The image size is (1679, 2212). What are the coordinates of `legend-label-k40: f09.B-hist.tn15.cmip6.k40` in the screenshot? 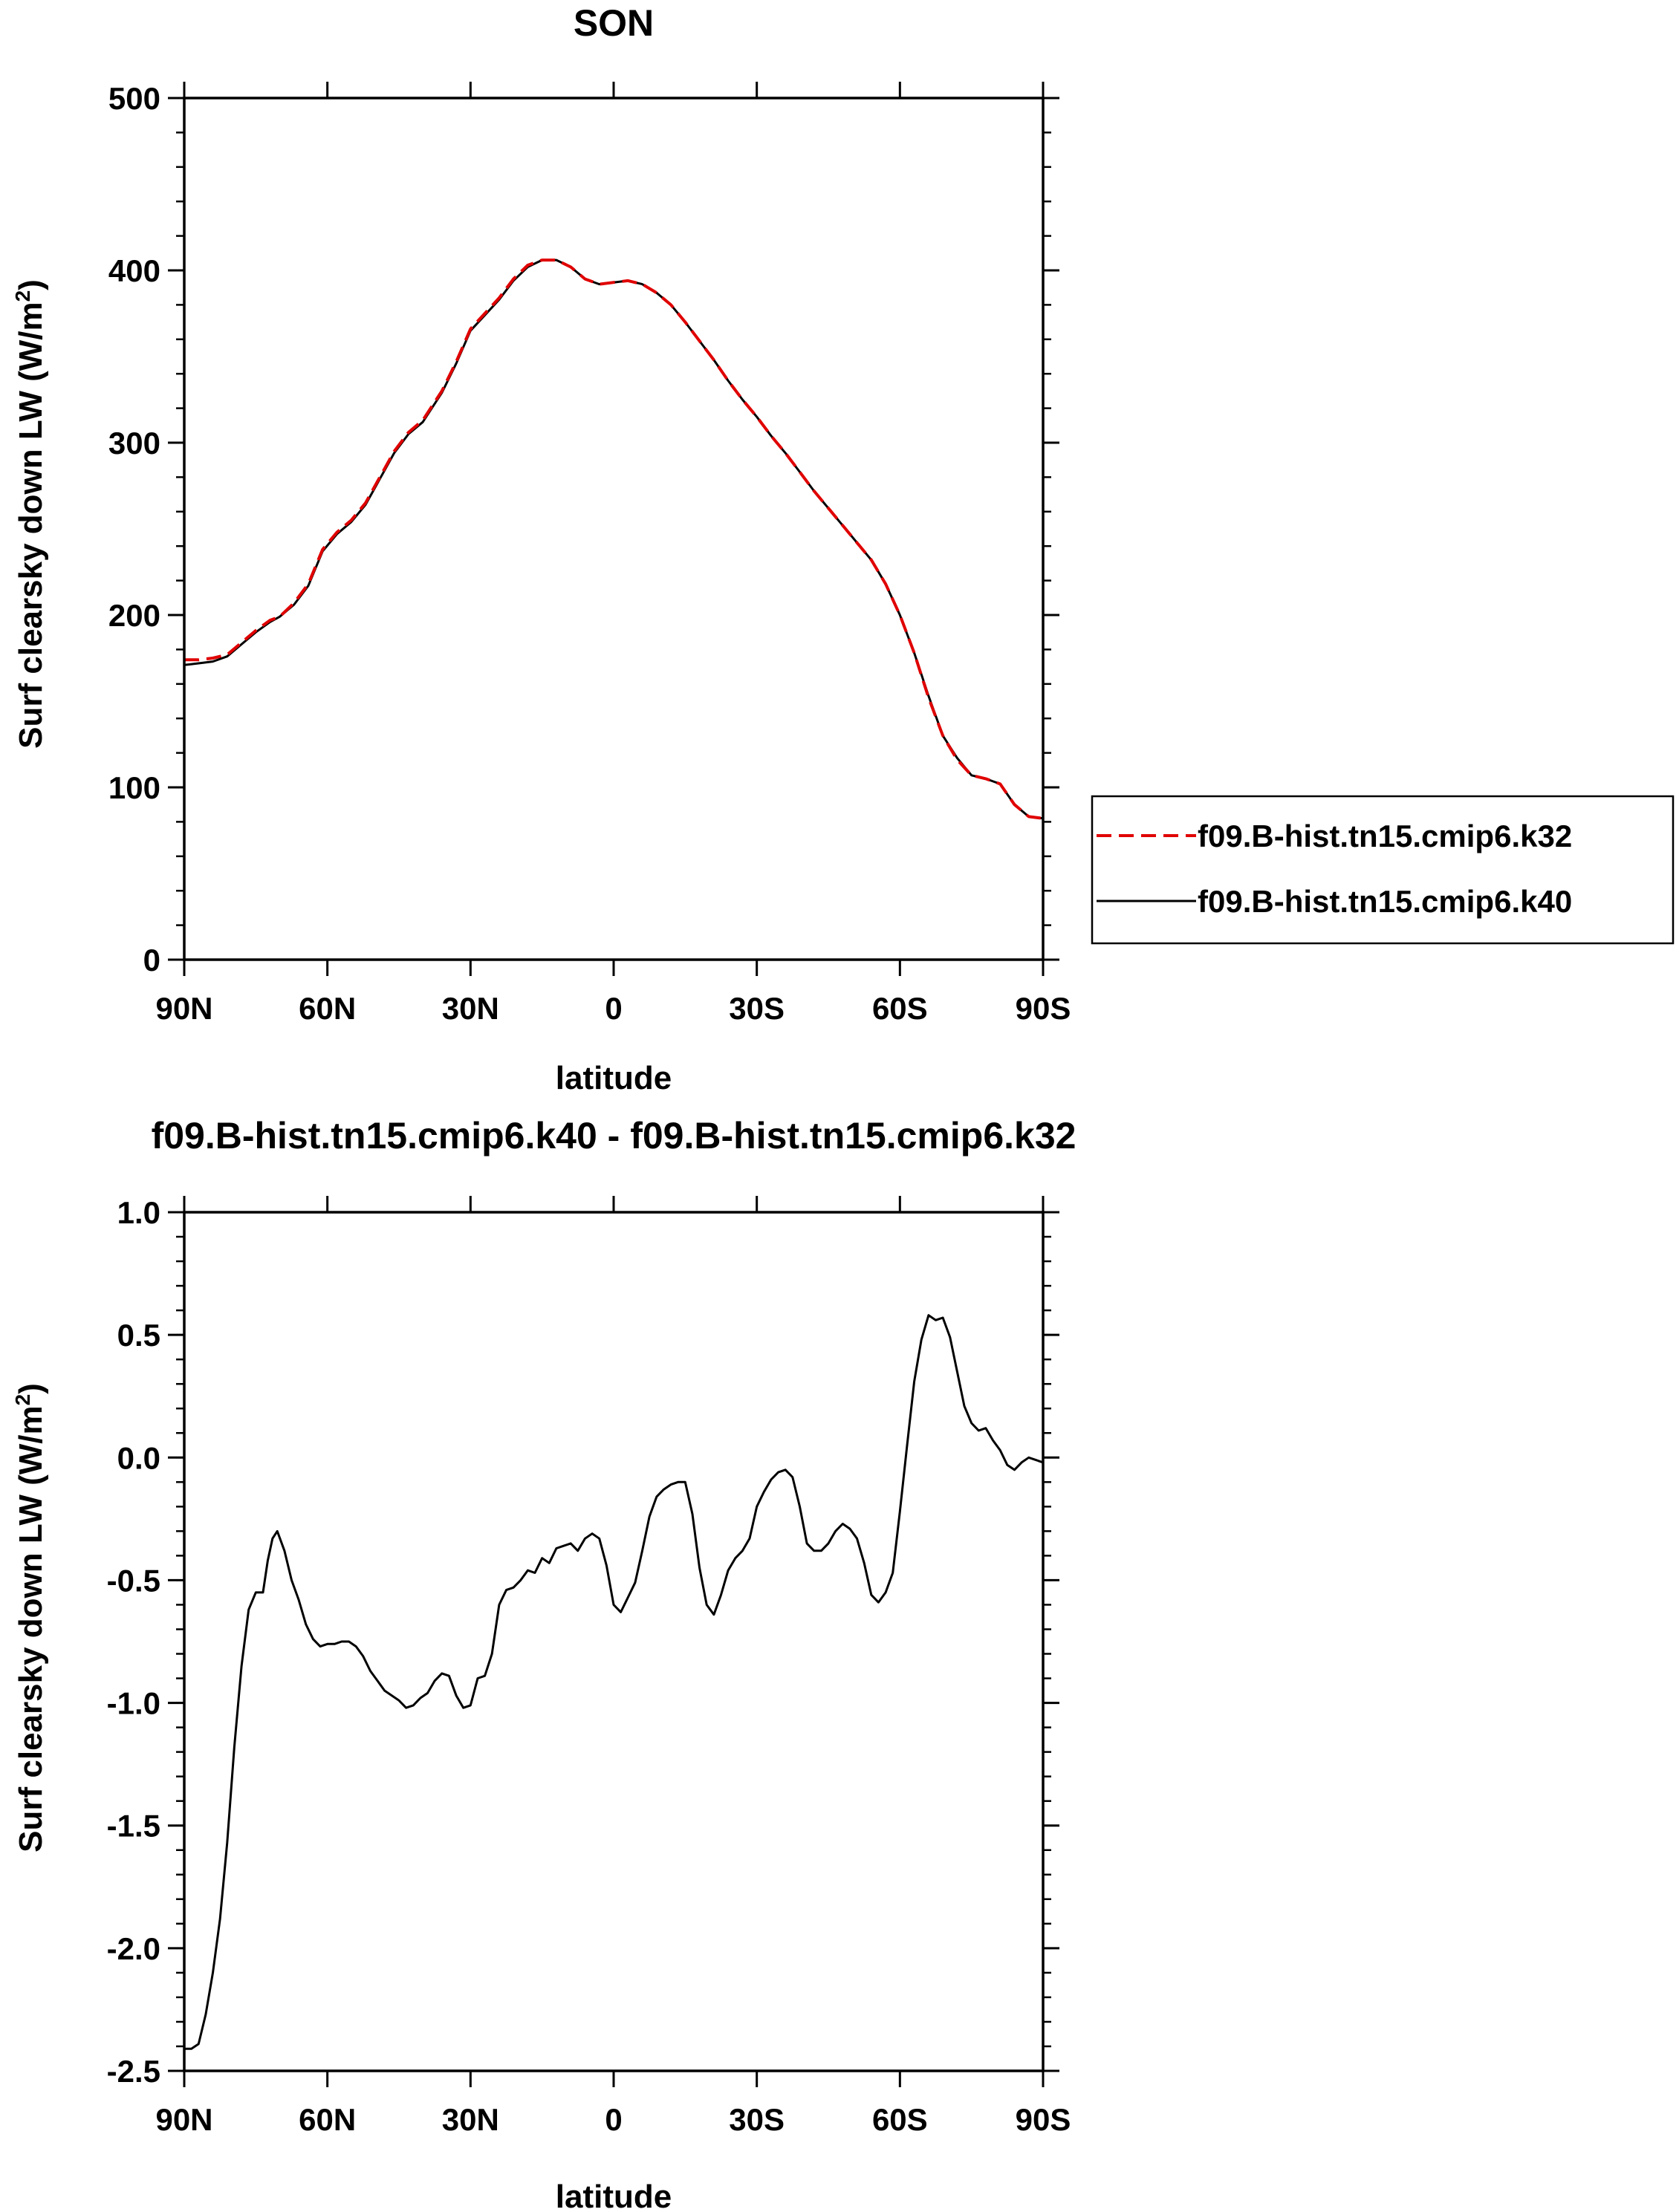 It's located at (1385, 902).